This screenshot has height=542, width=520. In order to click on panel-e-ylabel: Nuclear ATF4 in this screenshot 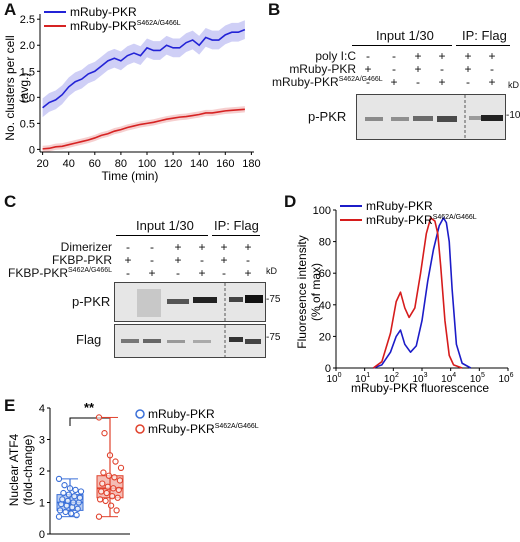, I will do `click(14, 469)`.